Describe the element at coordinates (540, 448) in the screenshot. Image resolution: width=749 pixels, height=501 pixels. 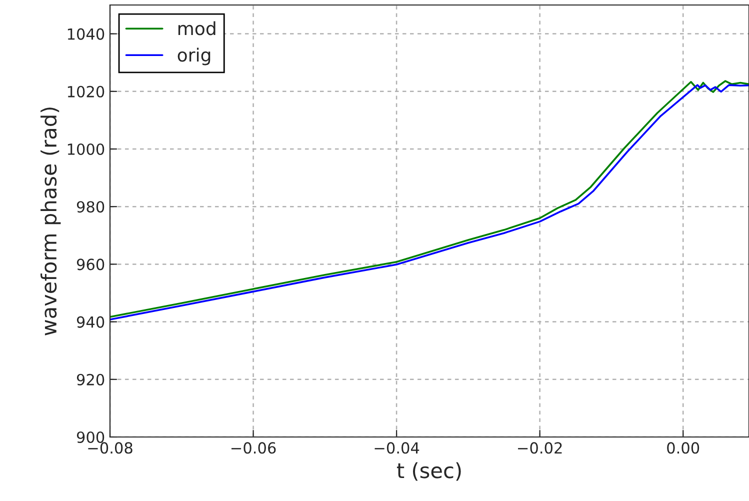
I see `x-tick-label: −0.02` at that location.